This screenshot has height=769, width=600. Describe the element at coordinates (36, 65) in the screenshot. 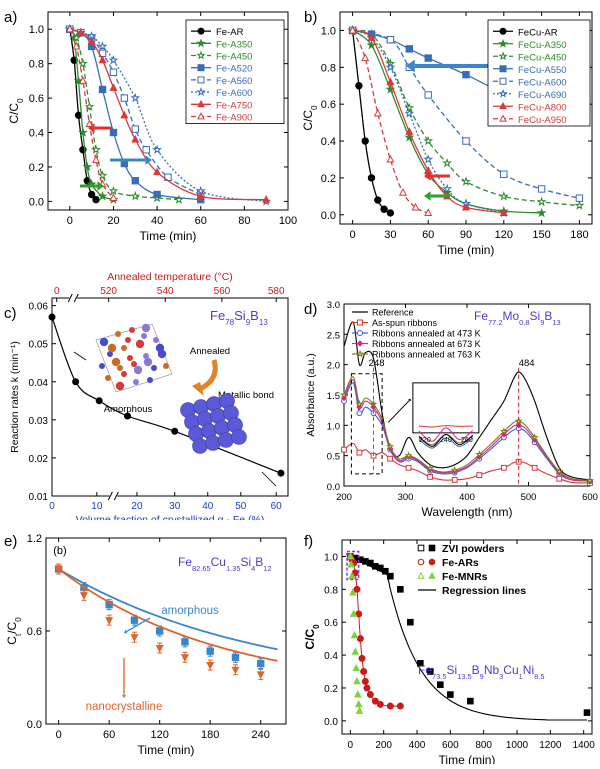

I see `y-tick-label: 0.8` at that location.